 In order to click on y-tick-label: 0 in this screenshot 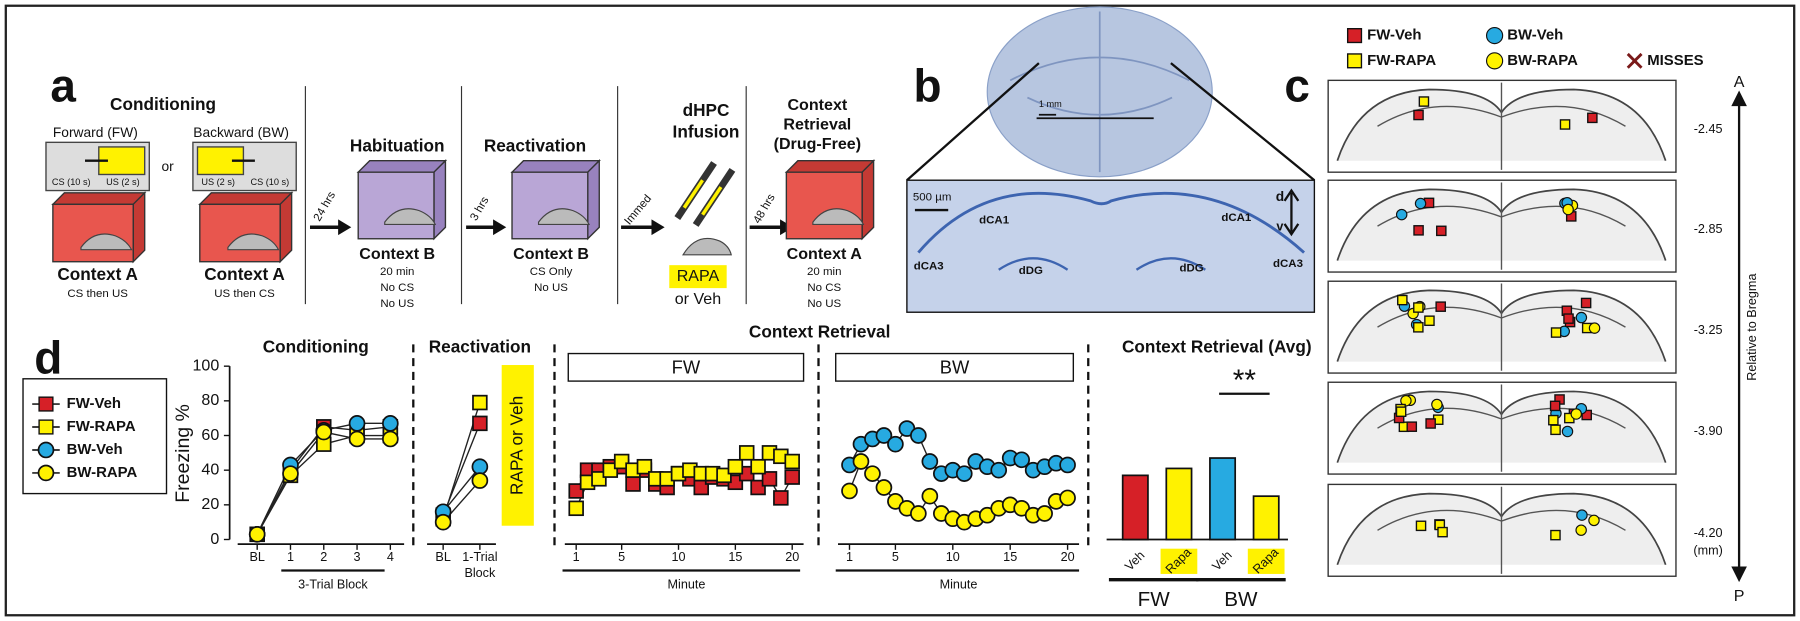, I will do `click(214, 539)`.